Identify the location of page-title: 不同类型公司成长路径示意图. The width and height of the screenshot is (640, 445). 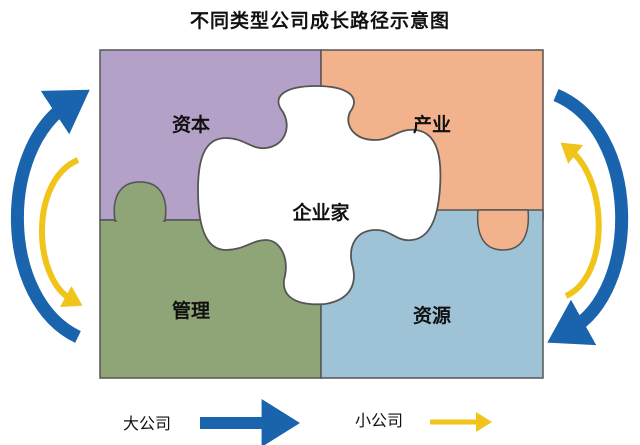
(319, 21).